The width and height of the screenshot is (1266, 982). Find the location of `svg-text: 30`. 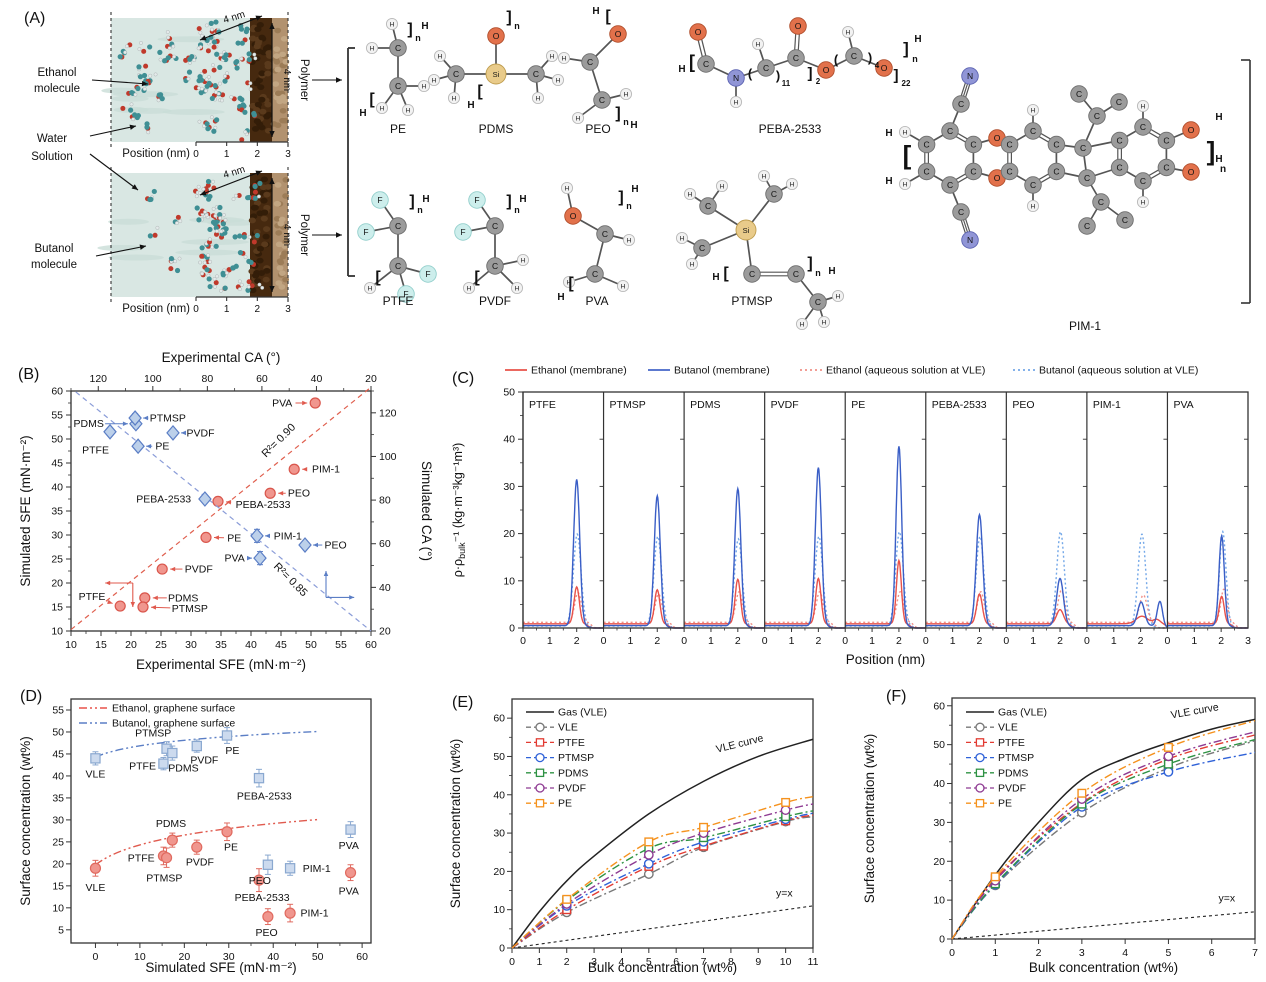

svg-text: 30 is located at coordinates (939, 823).